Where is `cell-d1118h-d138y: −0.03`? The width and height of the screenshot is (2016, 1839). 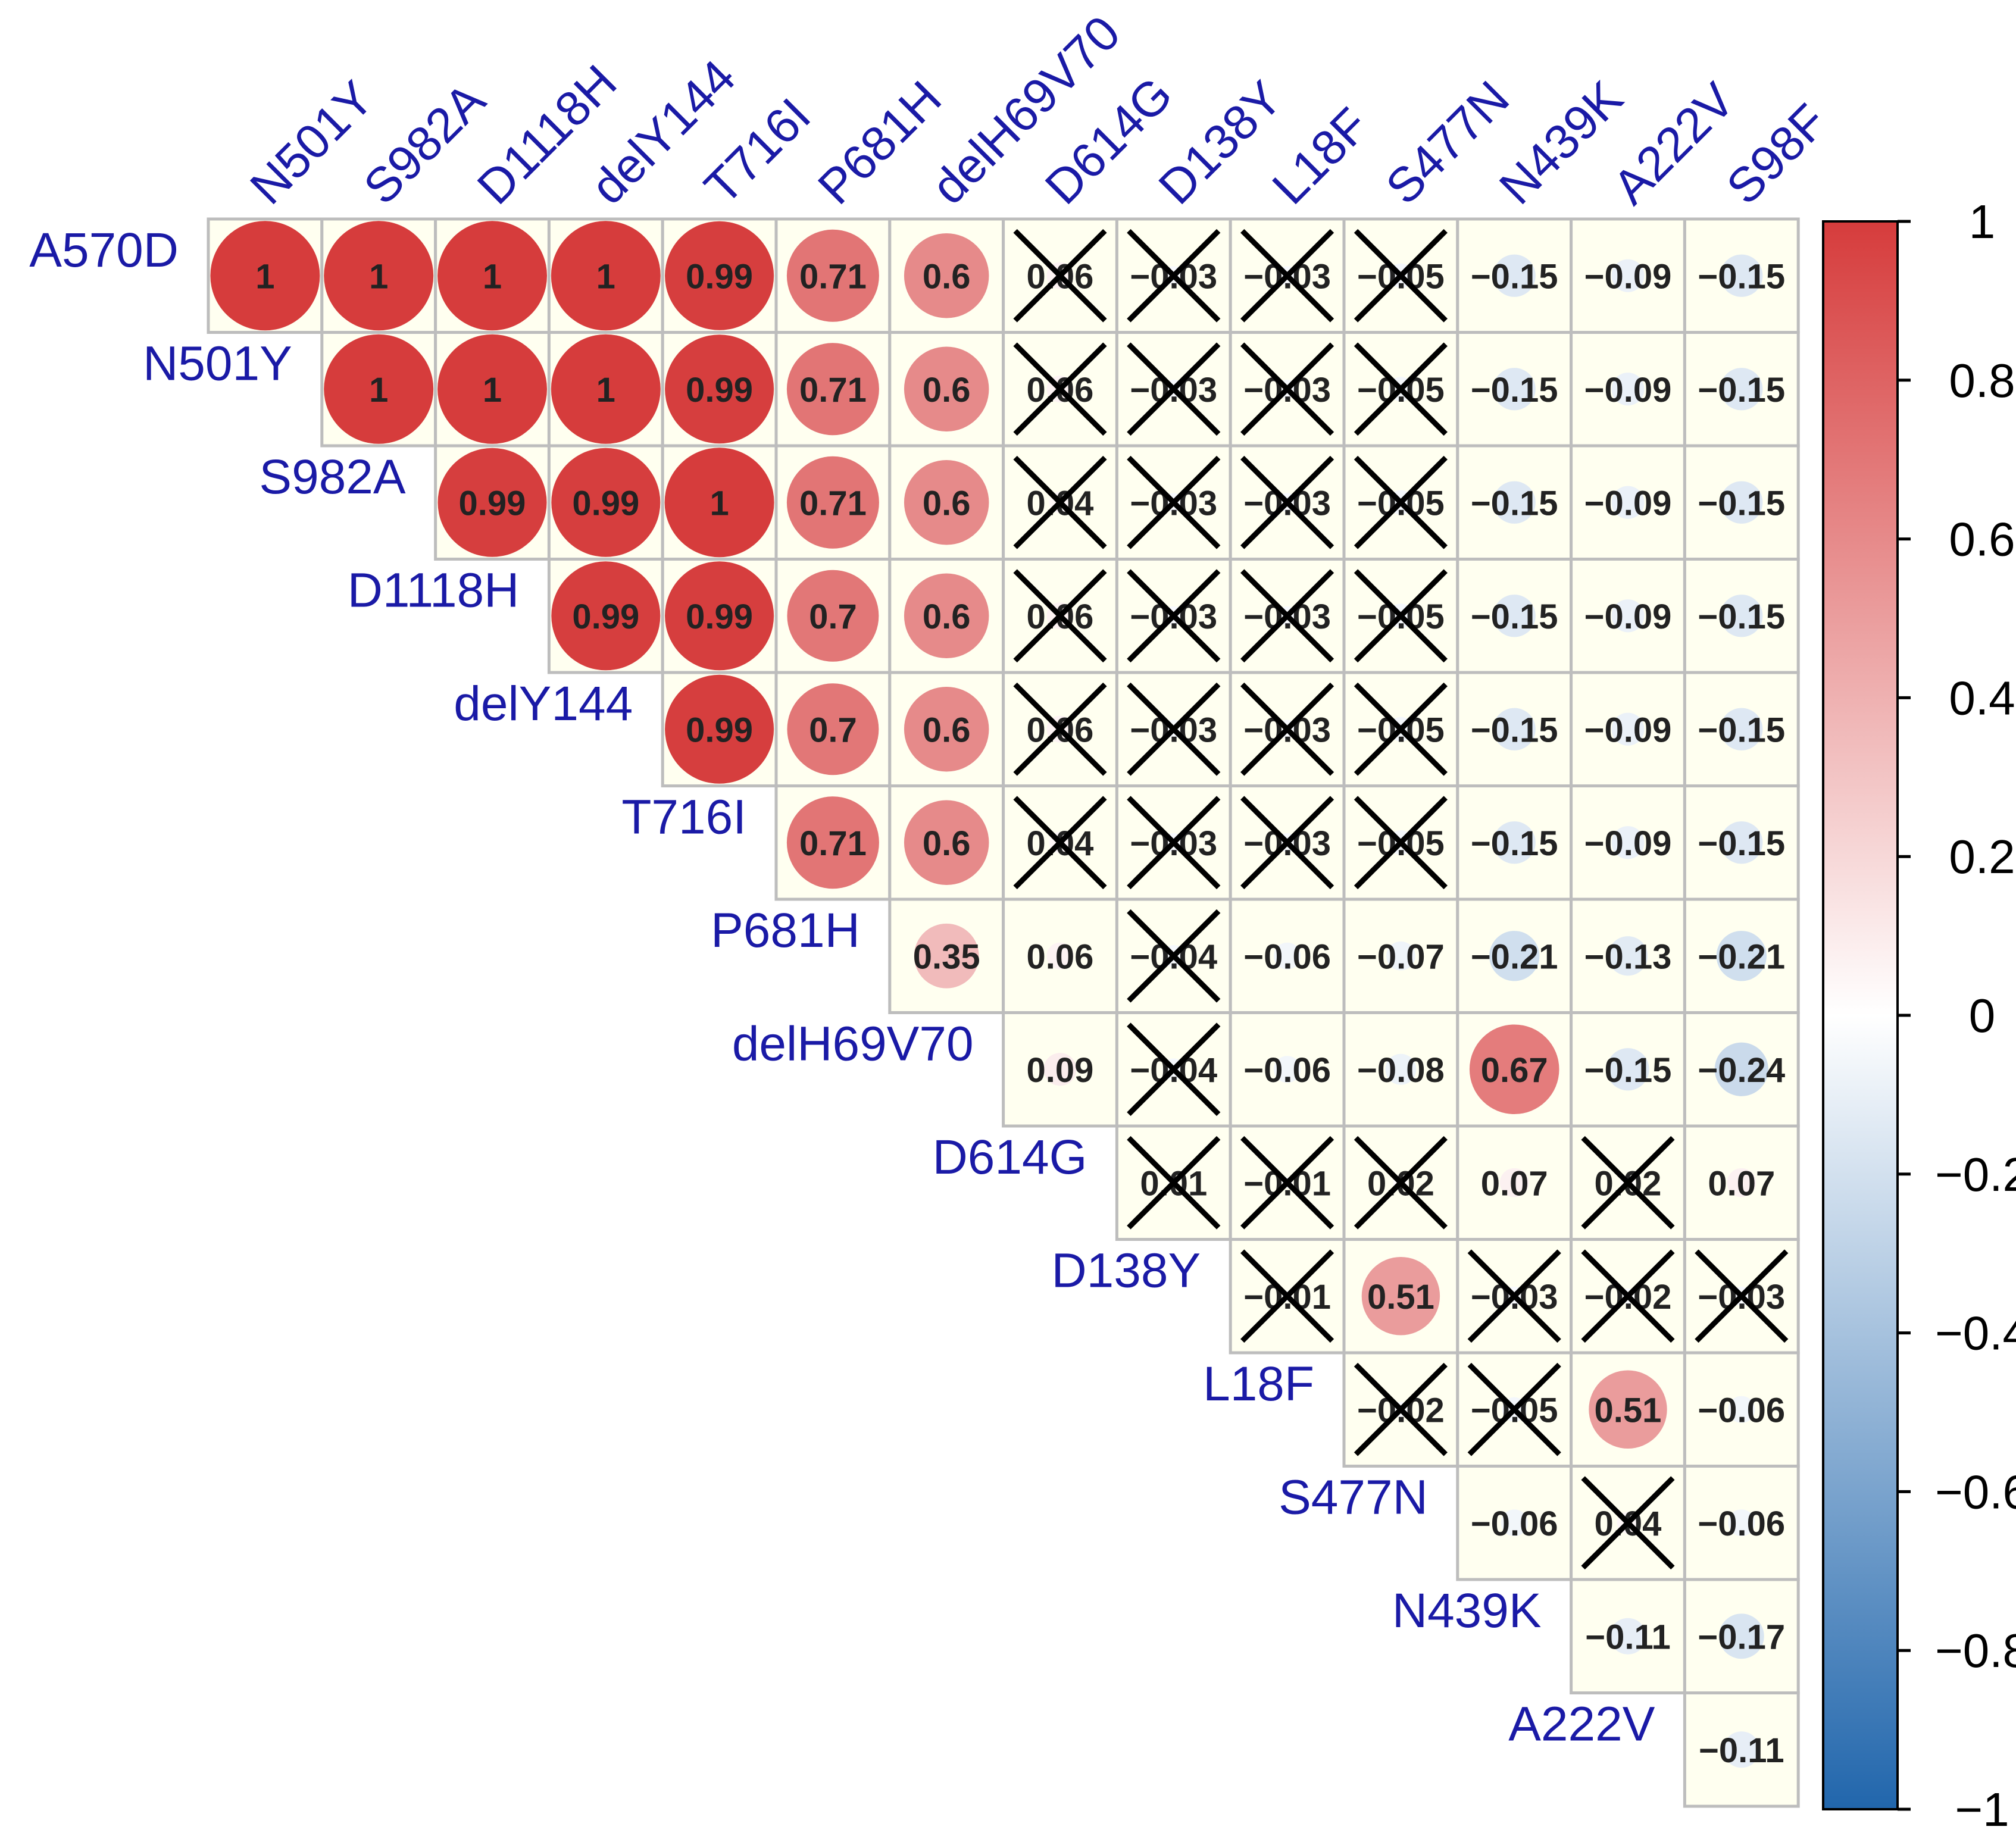 cell-d1118h-d138y: −0.03 is located at coordinates (1173, 616).